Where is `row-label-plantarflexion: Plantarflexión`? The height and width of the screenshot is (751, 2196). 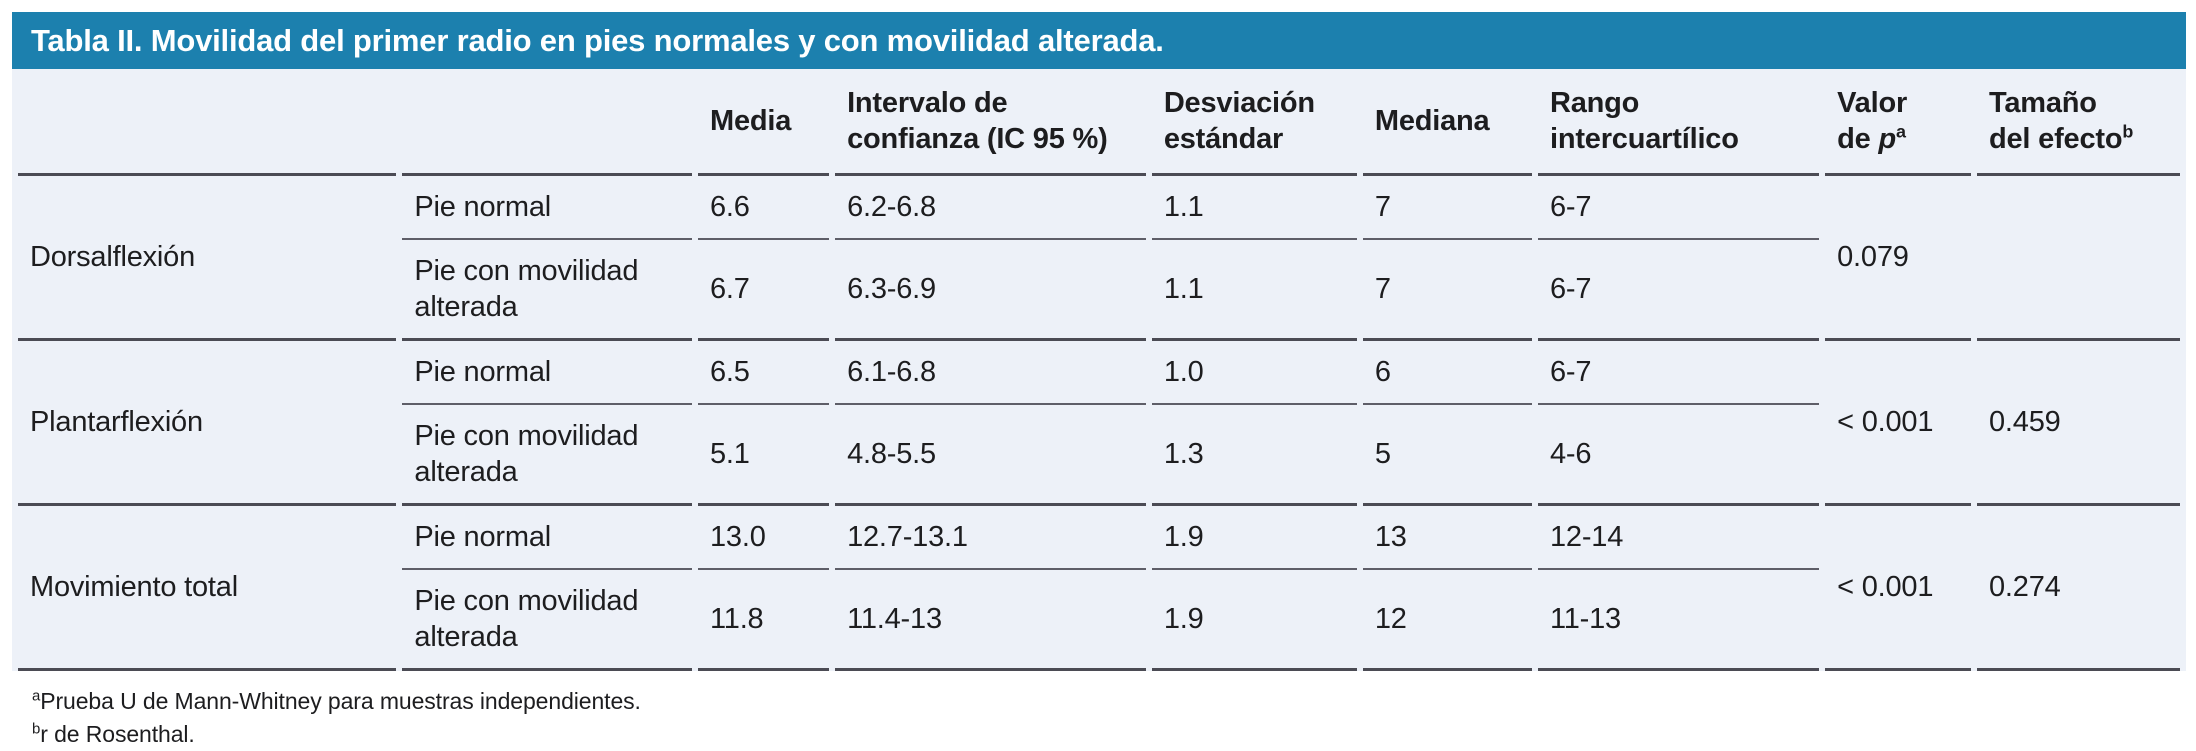 row-label-plantarflexion: Plantarflexión is located at coordinates (207, 423).